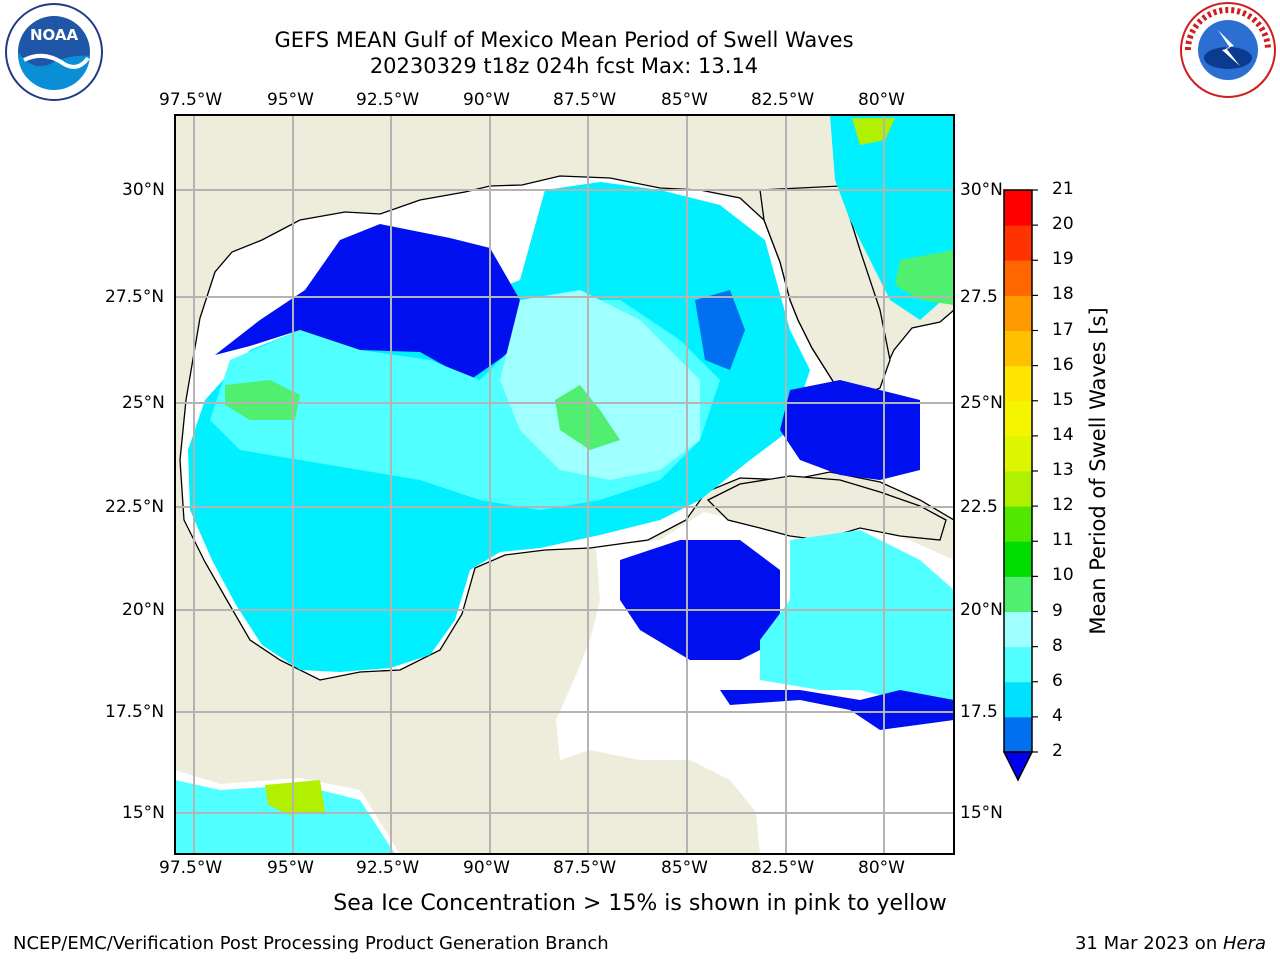 The height and width of the screenshot is (960, 1280). I want to click on swell-field-paler, so click(600, 385).